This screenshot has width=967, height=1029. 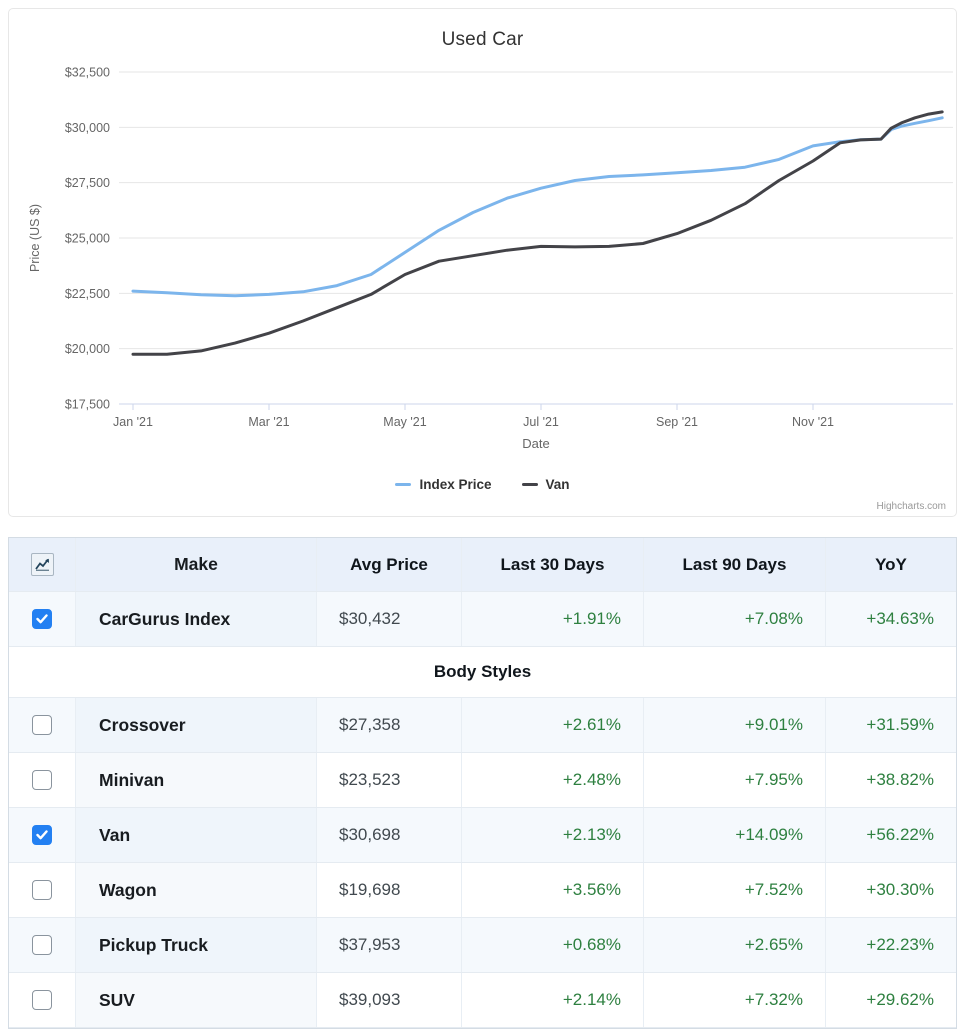 What do you see at coordinates (552, 725) in the screenshot?
I see `last-30-days-cell: +2.61%` at bounding box center [552, 725].